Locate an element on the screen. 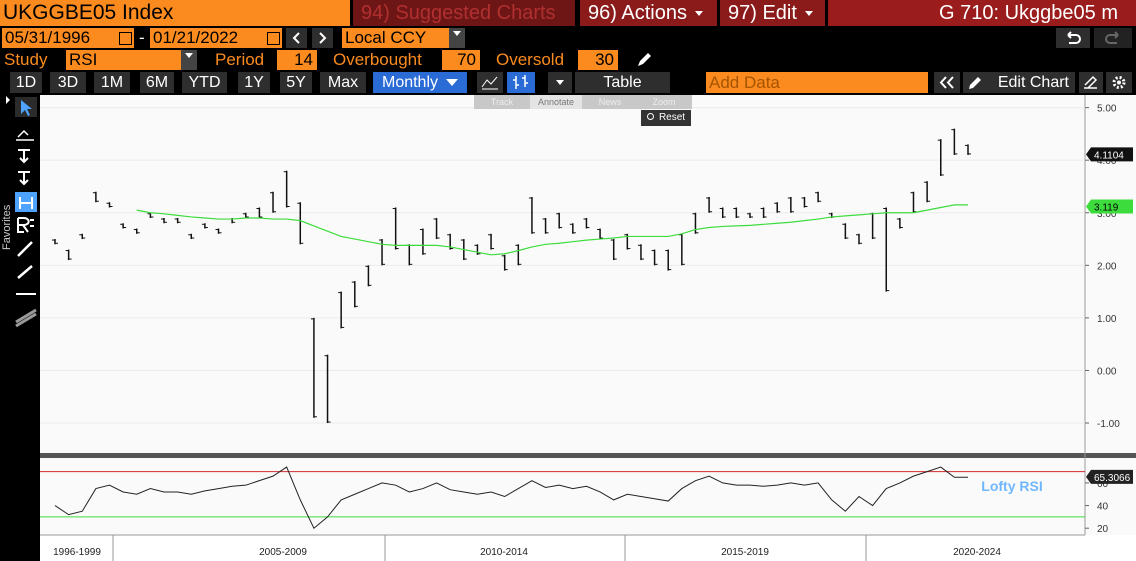 Image resolution: width=1136 pixels, height=561 pixels. y-tick-label: 1.00 is located at coordinates (1107, 319).